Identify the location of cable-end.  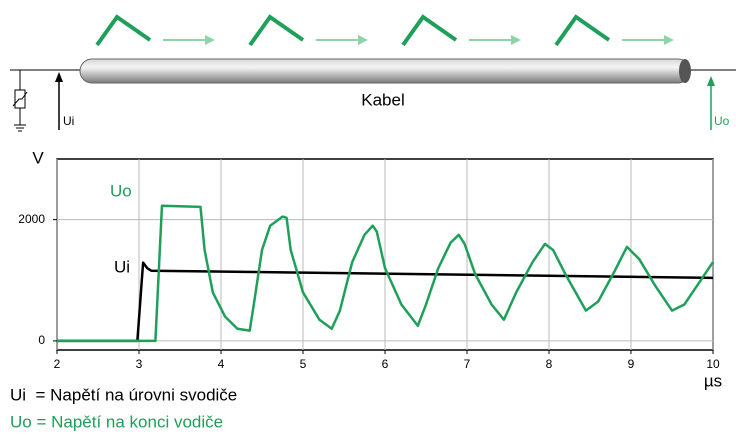
(685, 71).